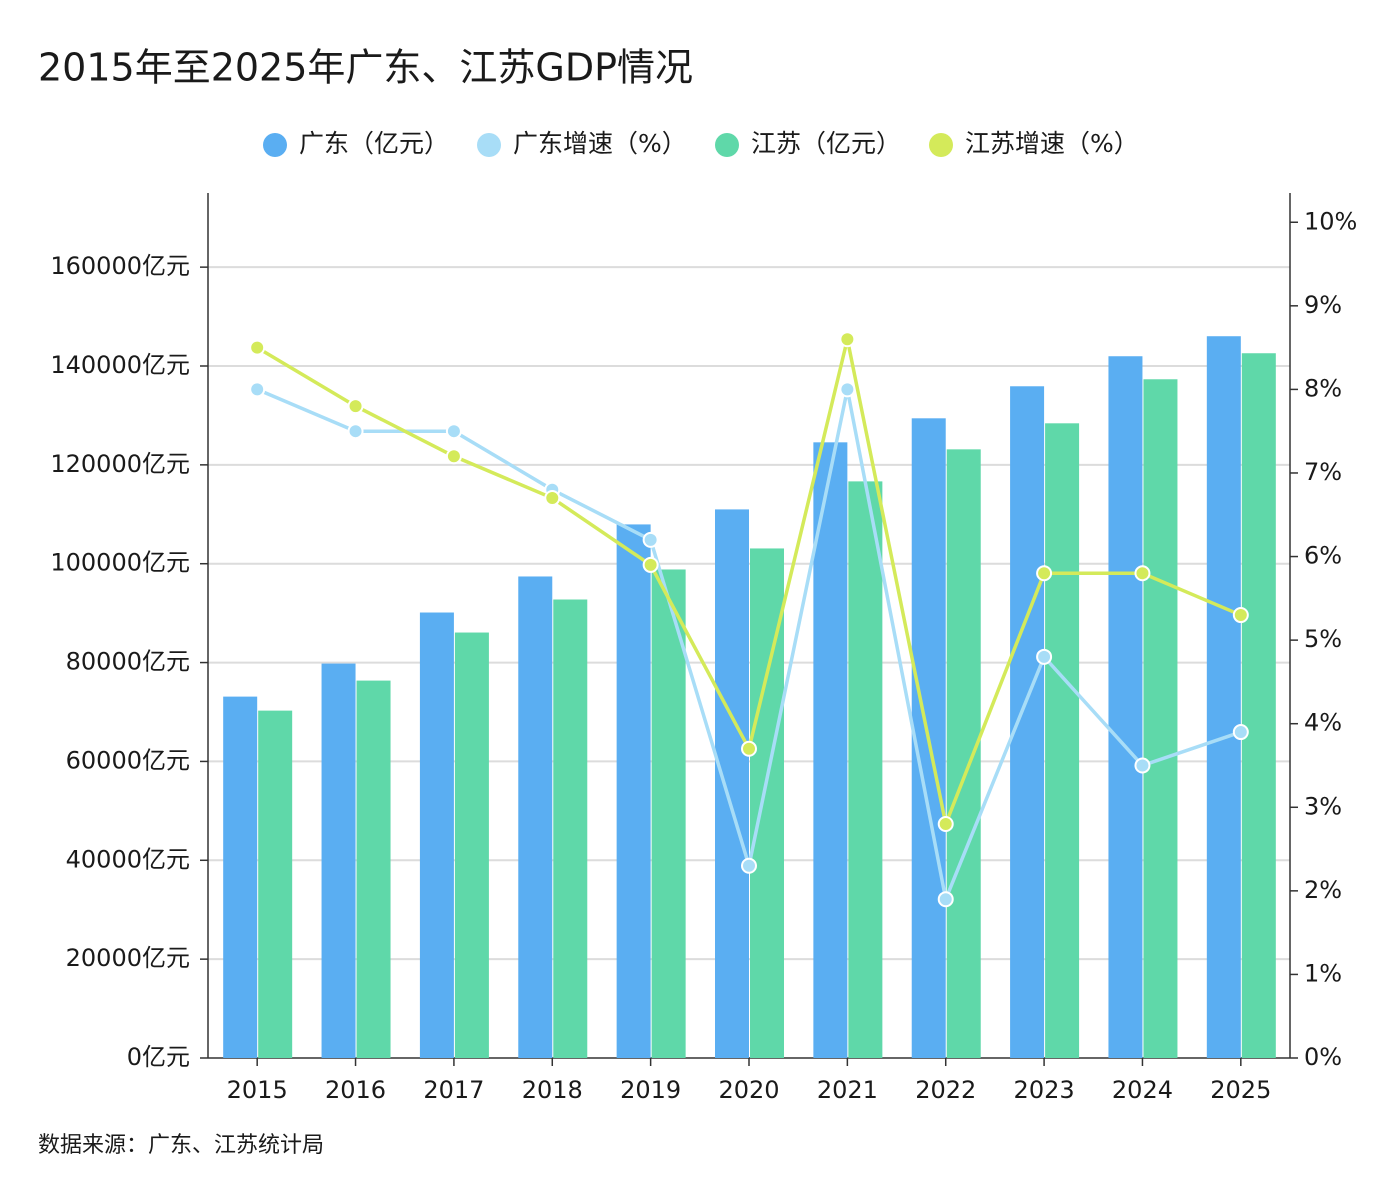 The height and width of the screenshot is (1200, 1400). I want to click on x-tick-label: 2015, so click(257, 1090).